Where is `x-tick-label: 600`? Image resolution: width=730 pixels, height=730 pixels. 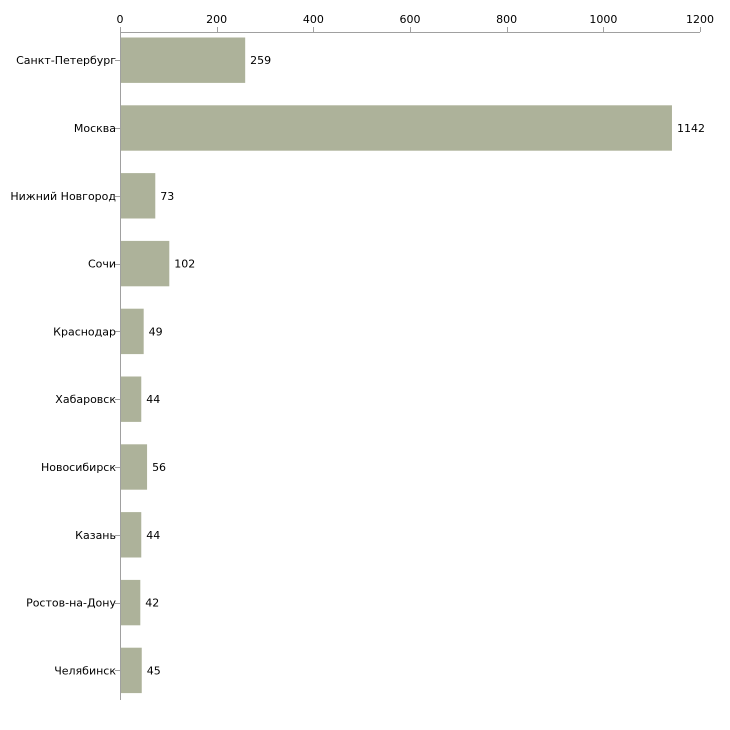
x-tick-label: 600 is located at coordinates (410, 19).